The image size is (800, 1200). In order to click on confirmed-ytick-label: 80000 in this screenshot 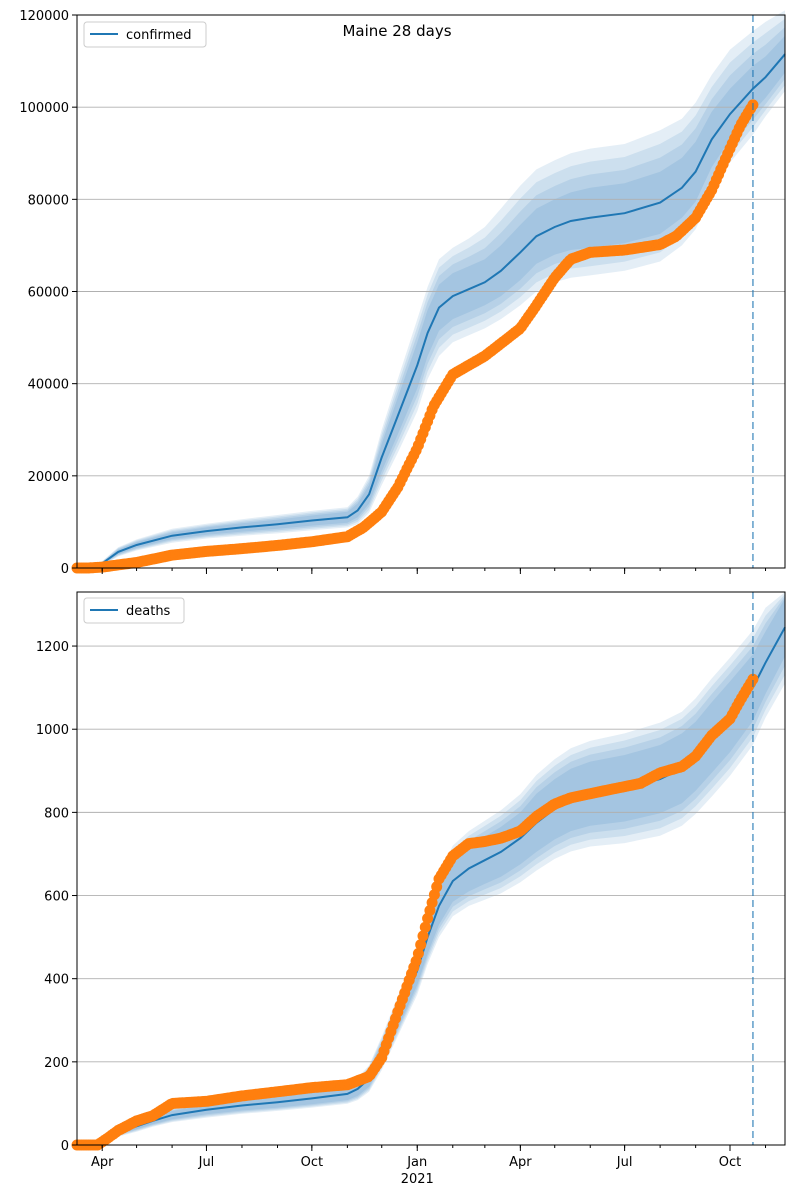, I will do `click(48, 200)`.